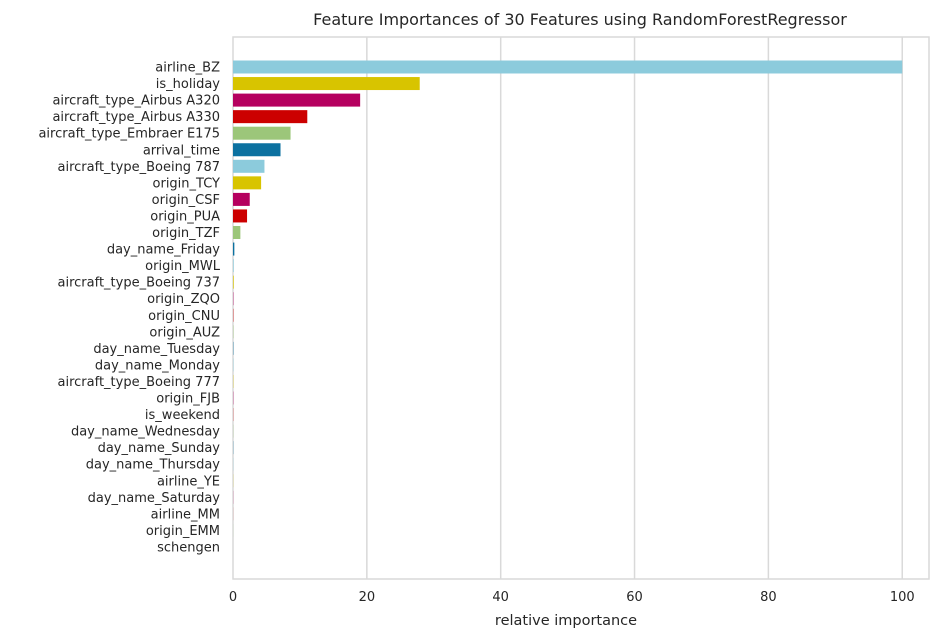  What do you see at coordinates (139, 382) in the screenshot?
I see `y-tick-label: aircraft_type_Boeing 777` at bounding box center [139, 382].